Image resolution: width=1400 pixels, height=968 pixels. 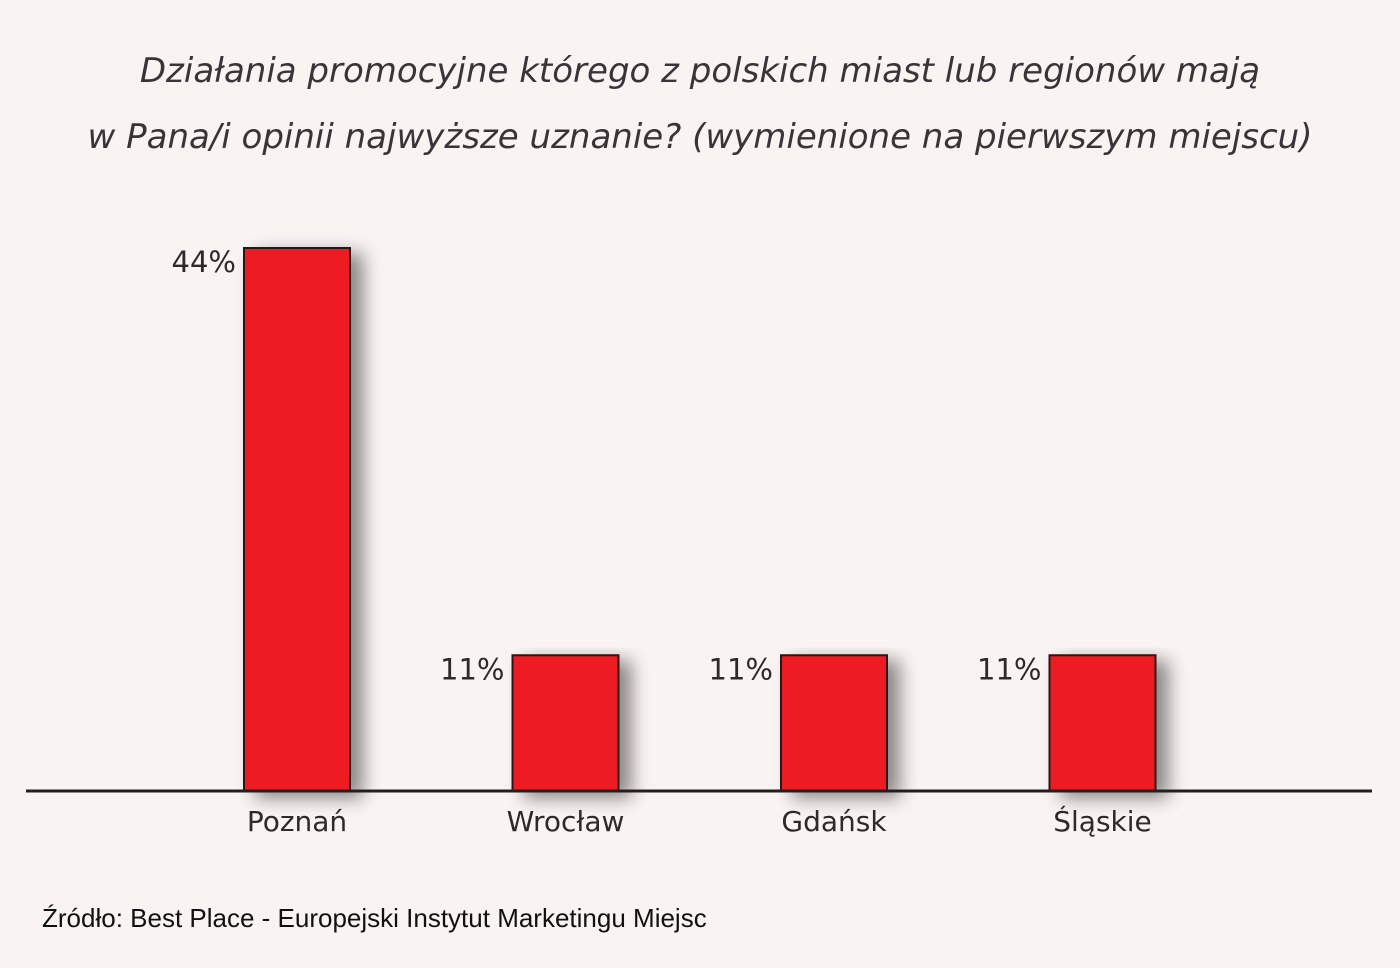 What do you see at coordinates (472, 669) in the screenshot?
I see `value-label-wroclaw: 11%` at bounding box center [472, 669].